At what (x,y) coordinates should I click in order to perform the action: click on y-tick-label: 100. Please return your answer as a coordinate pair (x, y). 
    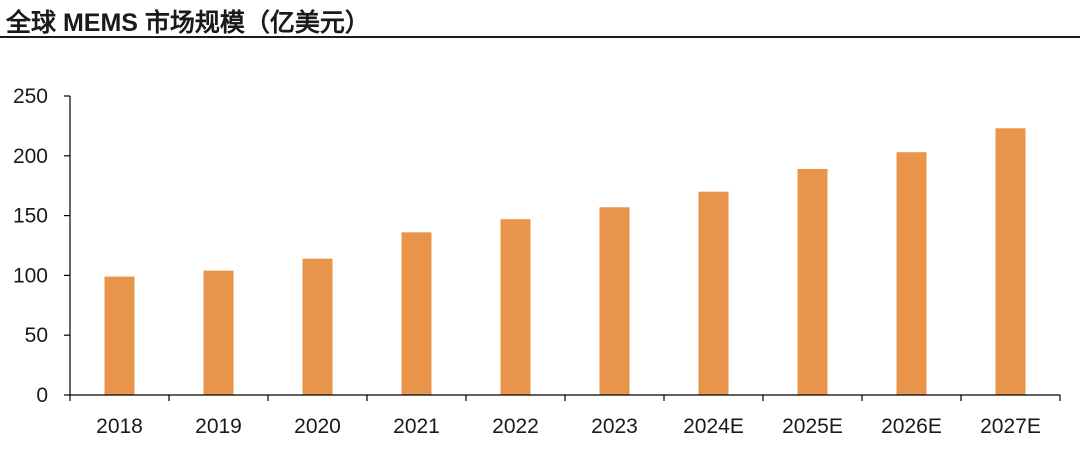
    Looking at the image, I should click on (30, 275).